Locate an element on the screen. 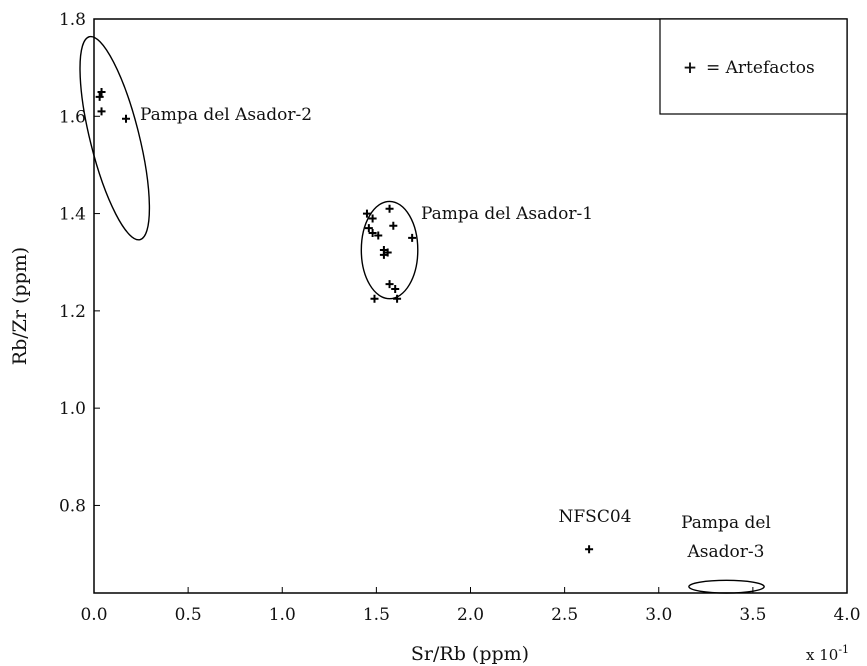 The image size is (867, 666). x-axis-multiplier: x 10-1 is located at coordinates (827, 653).